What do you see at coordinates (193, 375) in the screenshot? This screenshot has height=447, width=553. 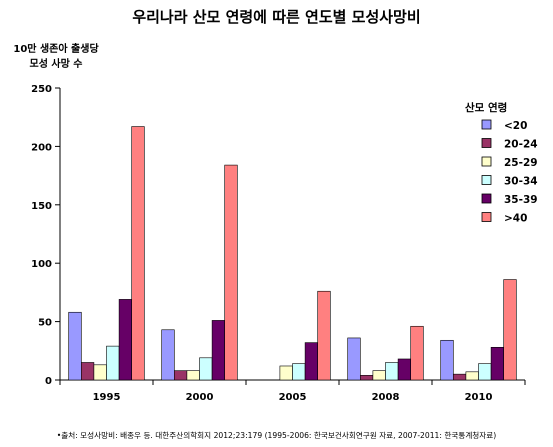 I see `bar-2000-25x29` at bounding box center [193, 375].